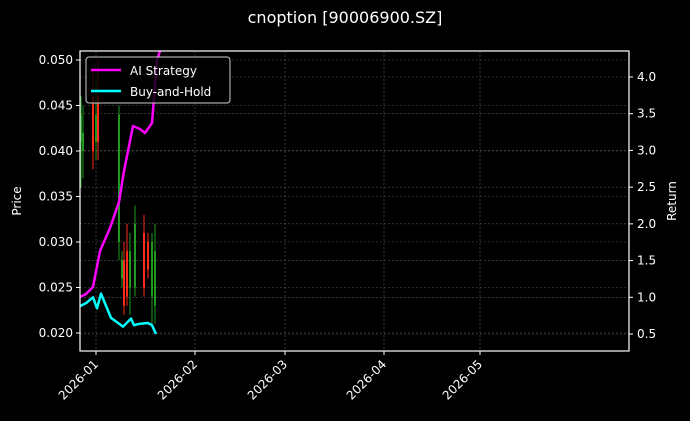 The width and height of the screenshot is (690, 421). What do you see at coordinates (177, 379) in the screenshot?
I see `svg-text: 2026-02` at bounding box center [177, 379].